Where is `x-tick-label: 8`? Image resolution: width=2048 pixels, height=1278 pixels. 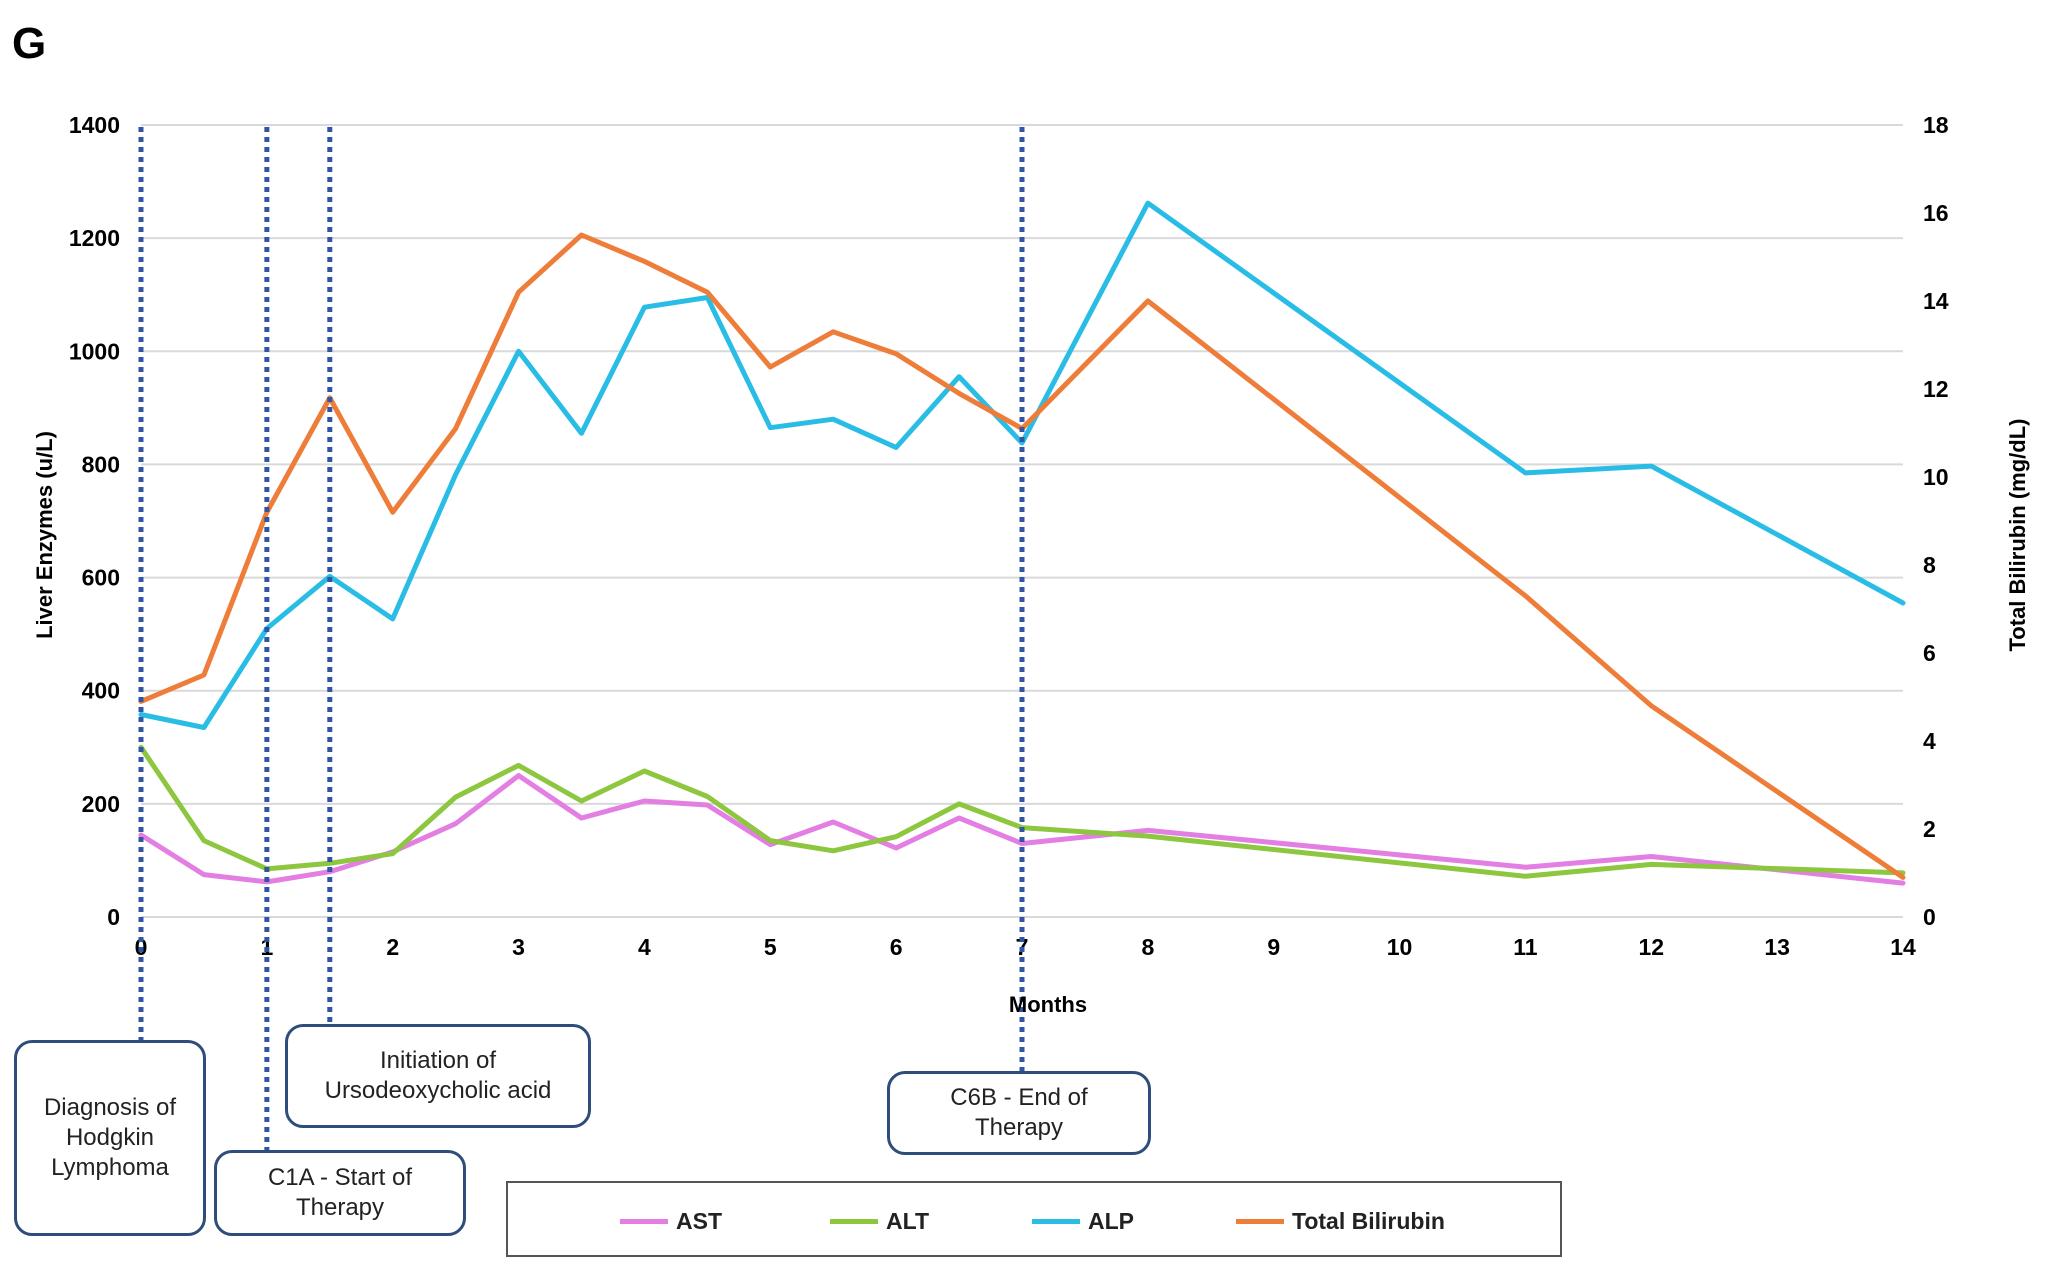 x-tick-label: 8 is located at coordinates (1147, 947).